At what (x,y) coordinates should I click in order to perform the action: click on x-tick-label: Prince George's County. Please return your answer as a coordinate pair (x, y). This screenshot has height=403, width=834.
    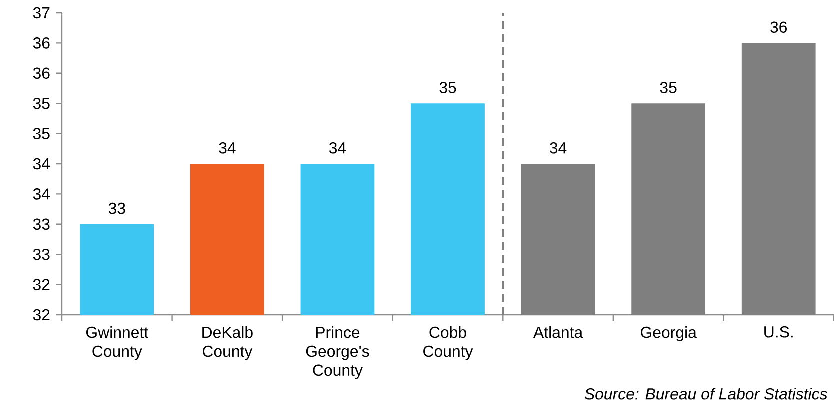
    Looking at the image, I should click on (338, 353).